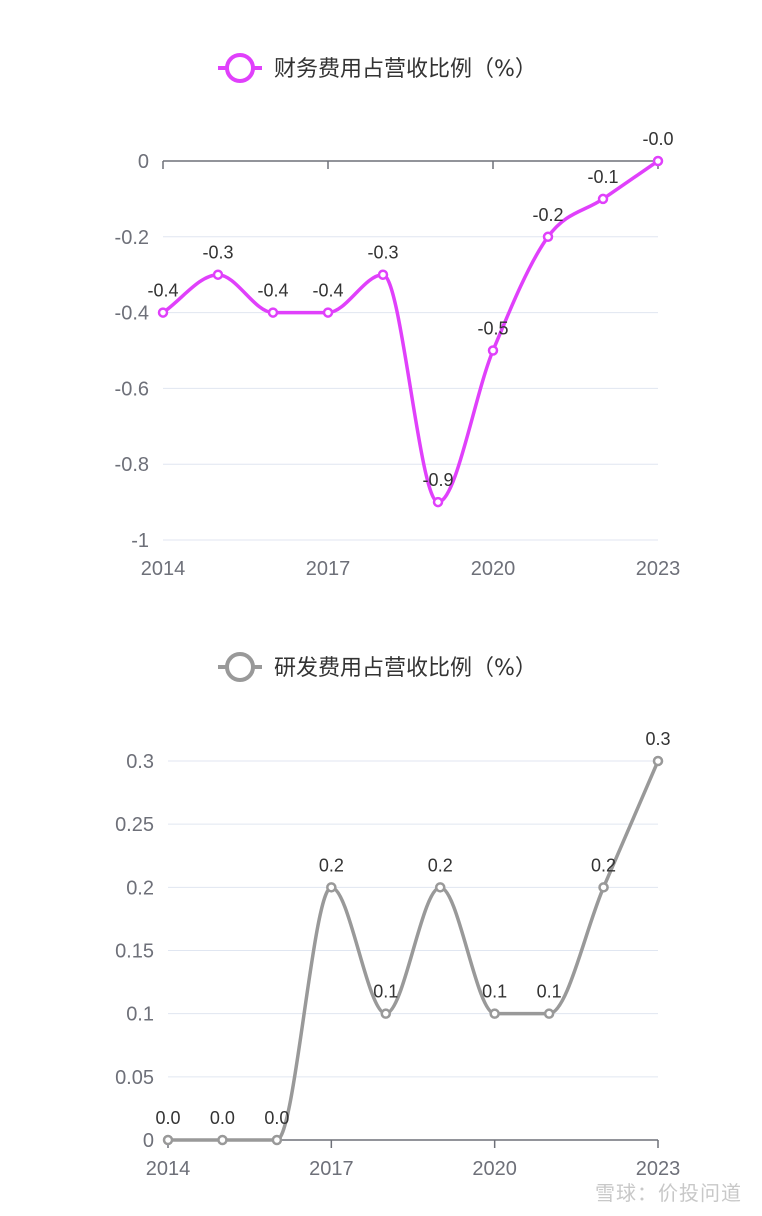 This screenshot has height=1216, width=762. I want to click on y-tick-label: -0.8, so click(132, 465).